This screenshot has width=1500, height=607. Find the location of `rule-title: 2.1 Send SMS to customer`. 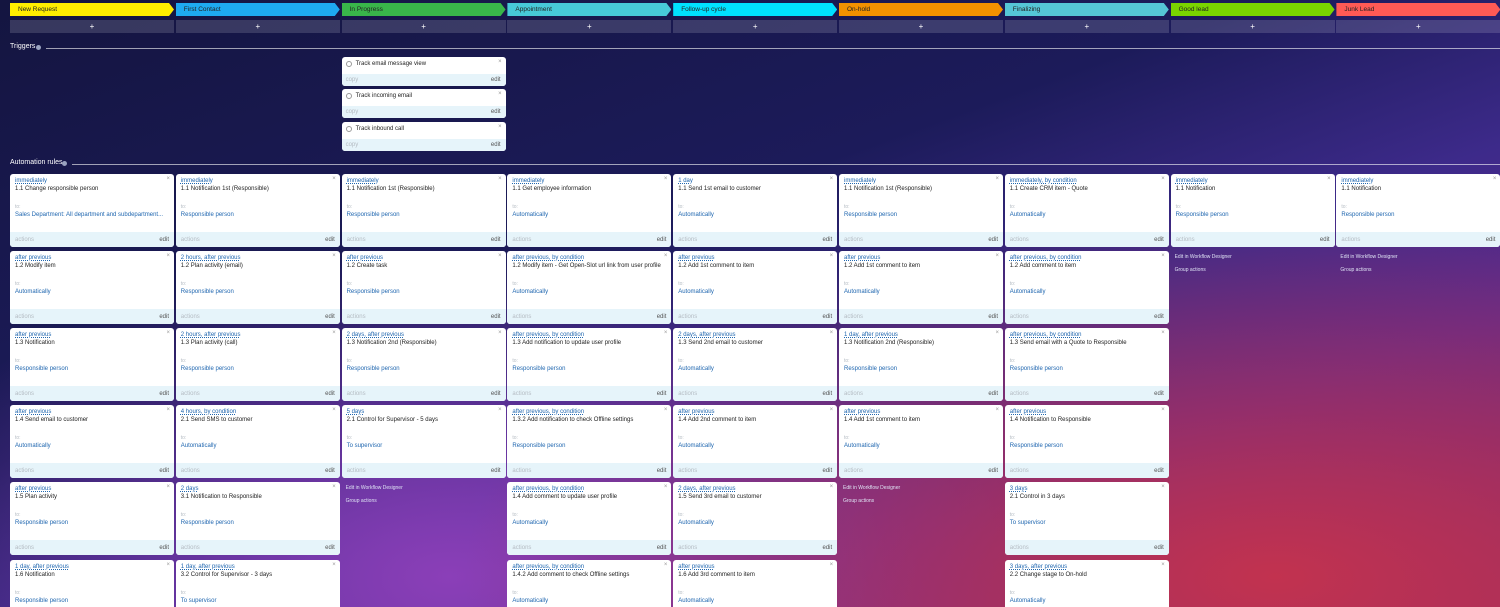

rule-title: 2.1 Send SMS to customer is located at coordinates (216, 420).